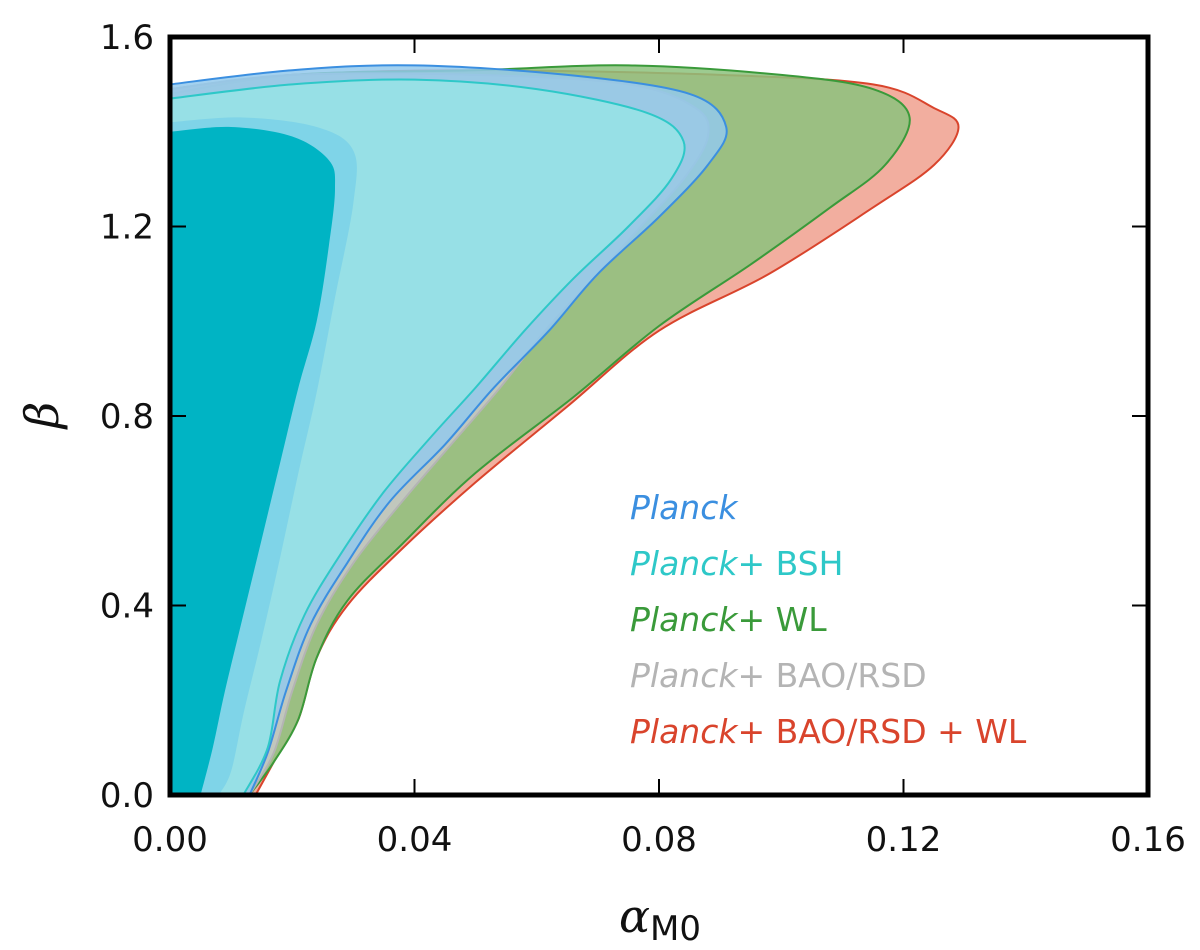 This screenshot has width=1200, height=950. Describe the element at coordinates (127, 417) in the screenshot. I see `y-tick-label: 0.8` at that location.